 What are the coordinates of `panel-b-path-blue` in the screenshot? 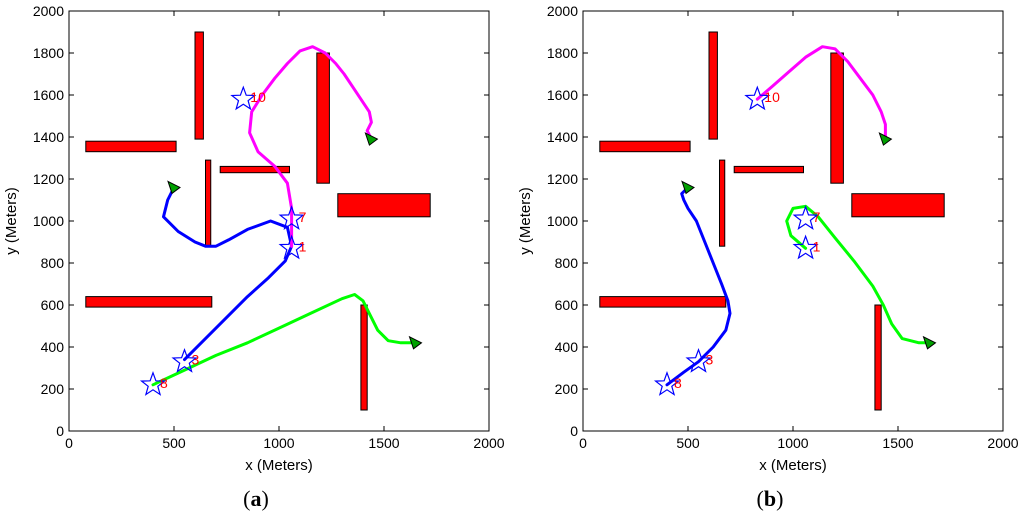 It's located at (698, 286).